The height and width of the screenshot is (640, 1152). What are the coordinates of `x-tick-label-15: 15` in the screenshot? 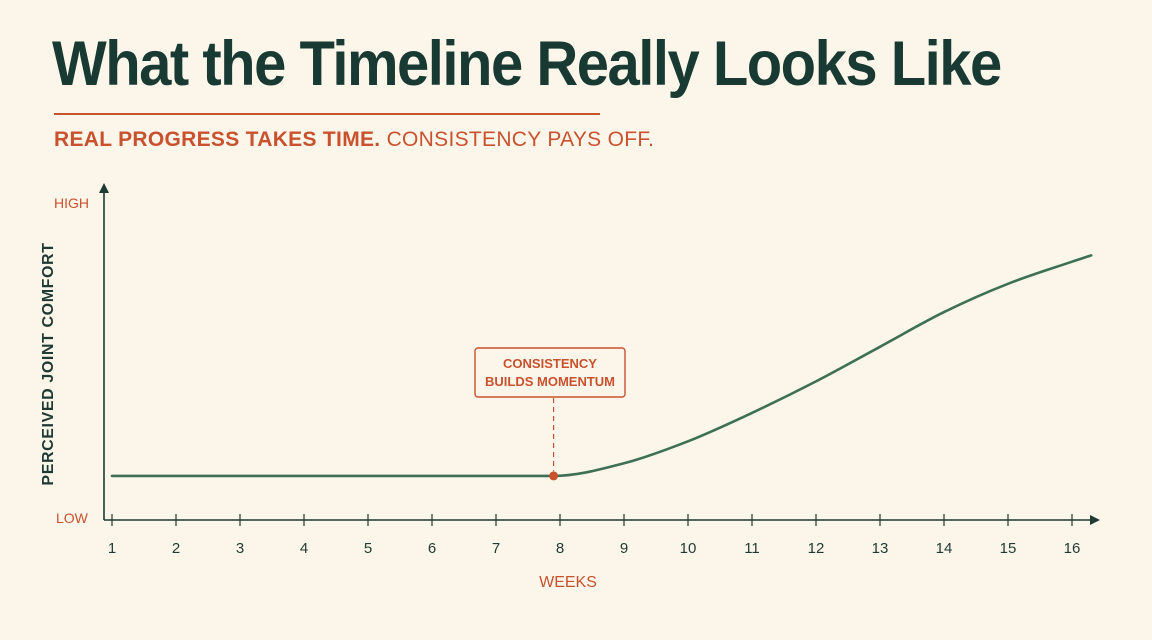 It's located at (1008, 548).